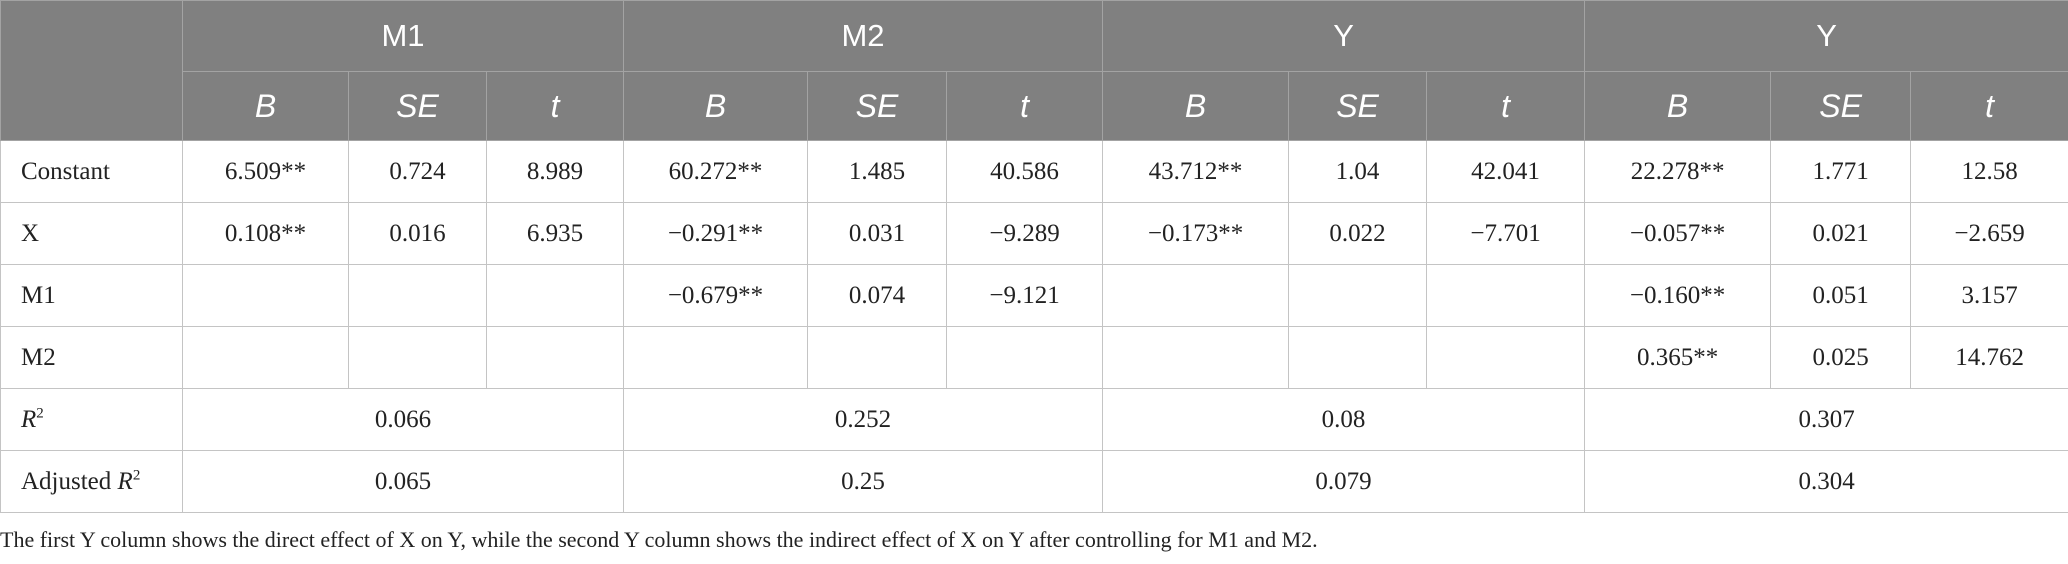 This screenshot has height=564, width=2068. What do you see at coordinates (1989, 357) in the screenshot?
I see `table-cell: 14.762` at bounding box center [1989, 357].